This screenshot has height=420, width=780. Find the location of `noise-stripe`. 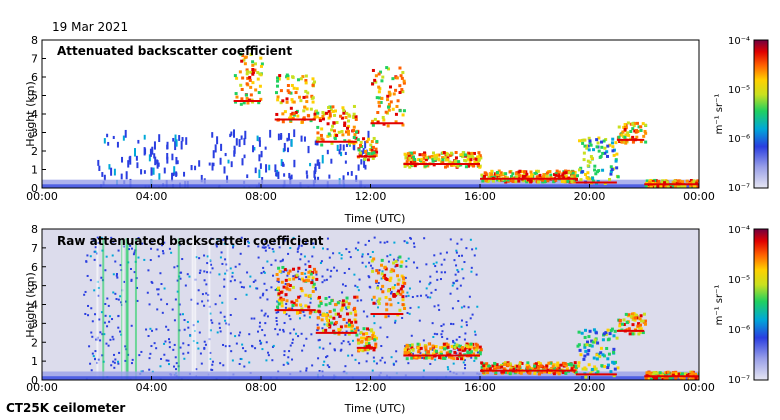

noise-stripe is located at coordinates (209, 309).